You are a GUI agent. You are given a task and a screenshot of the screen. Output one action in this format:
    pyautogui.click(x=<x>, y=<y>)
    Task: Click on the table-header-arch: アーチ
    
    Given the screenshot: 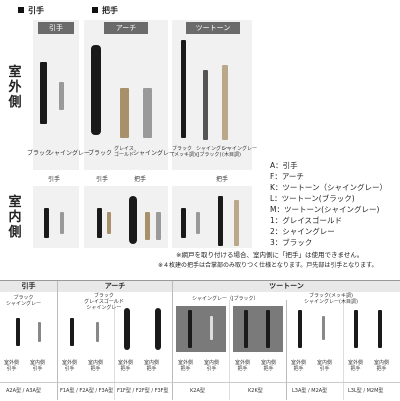 What is the action you would take?
    pyautogui.click(x=115, y=286)
    